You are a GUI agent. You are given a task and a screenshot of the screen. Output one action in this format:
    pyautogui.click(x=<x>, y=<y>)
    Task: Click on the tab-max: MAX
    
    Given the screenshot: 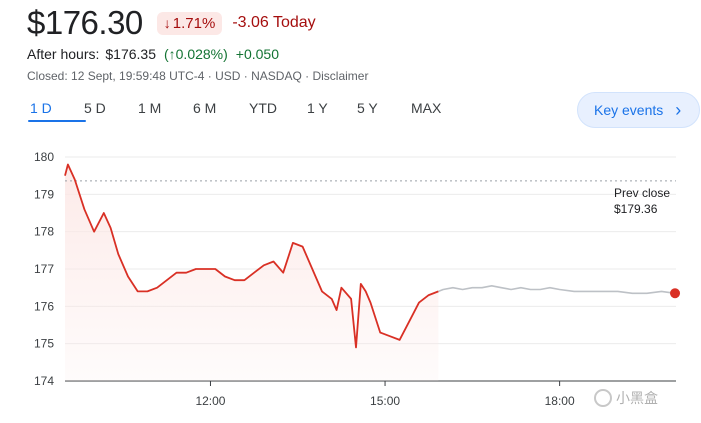 What is the action you would take?
    pyautogui.click(x=426, y=108)
    